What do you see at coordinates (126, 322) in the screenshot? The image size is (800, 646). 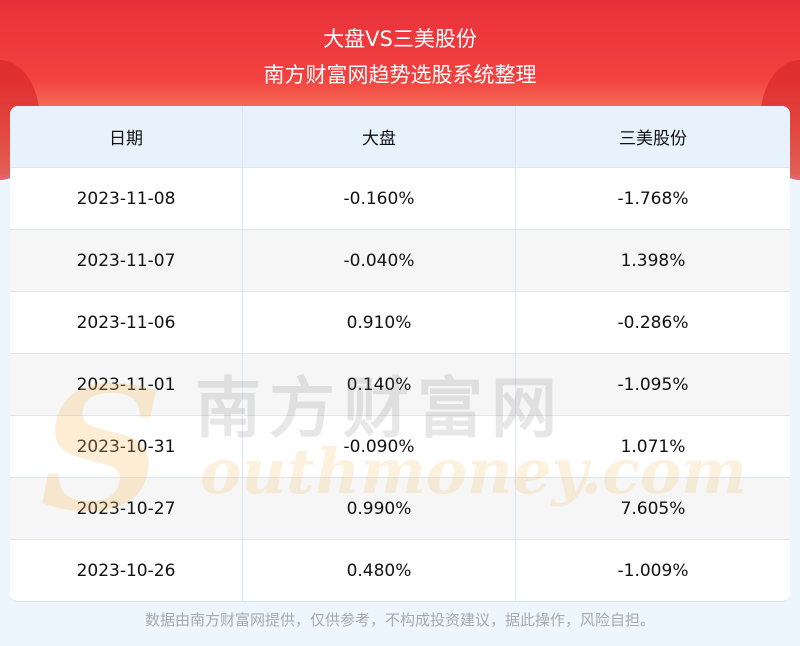 I see `date-cell: 2023-11-06` at bounding box center [126, 322].